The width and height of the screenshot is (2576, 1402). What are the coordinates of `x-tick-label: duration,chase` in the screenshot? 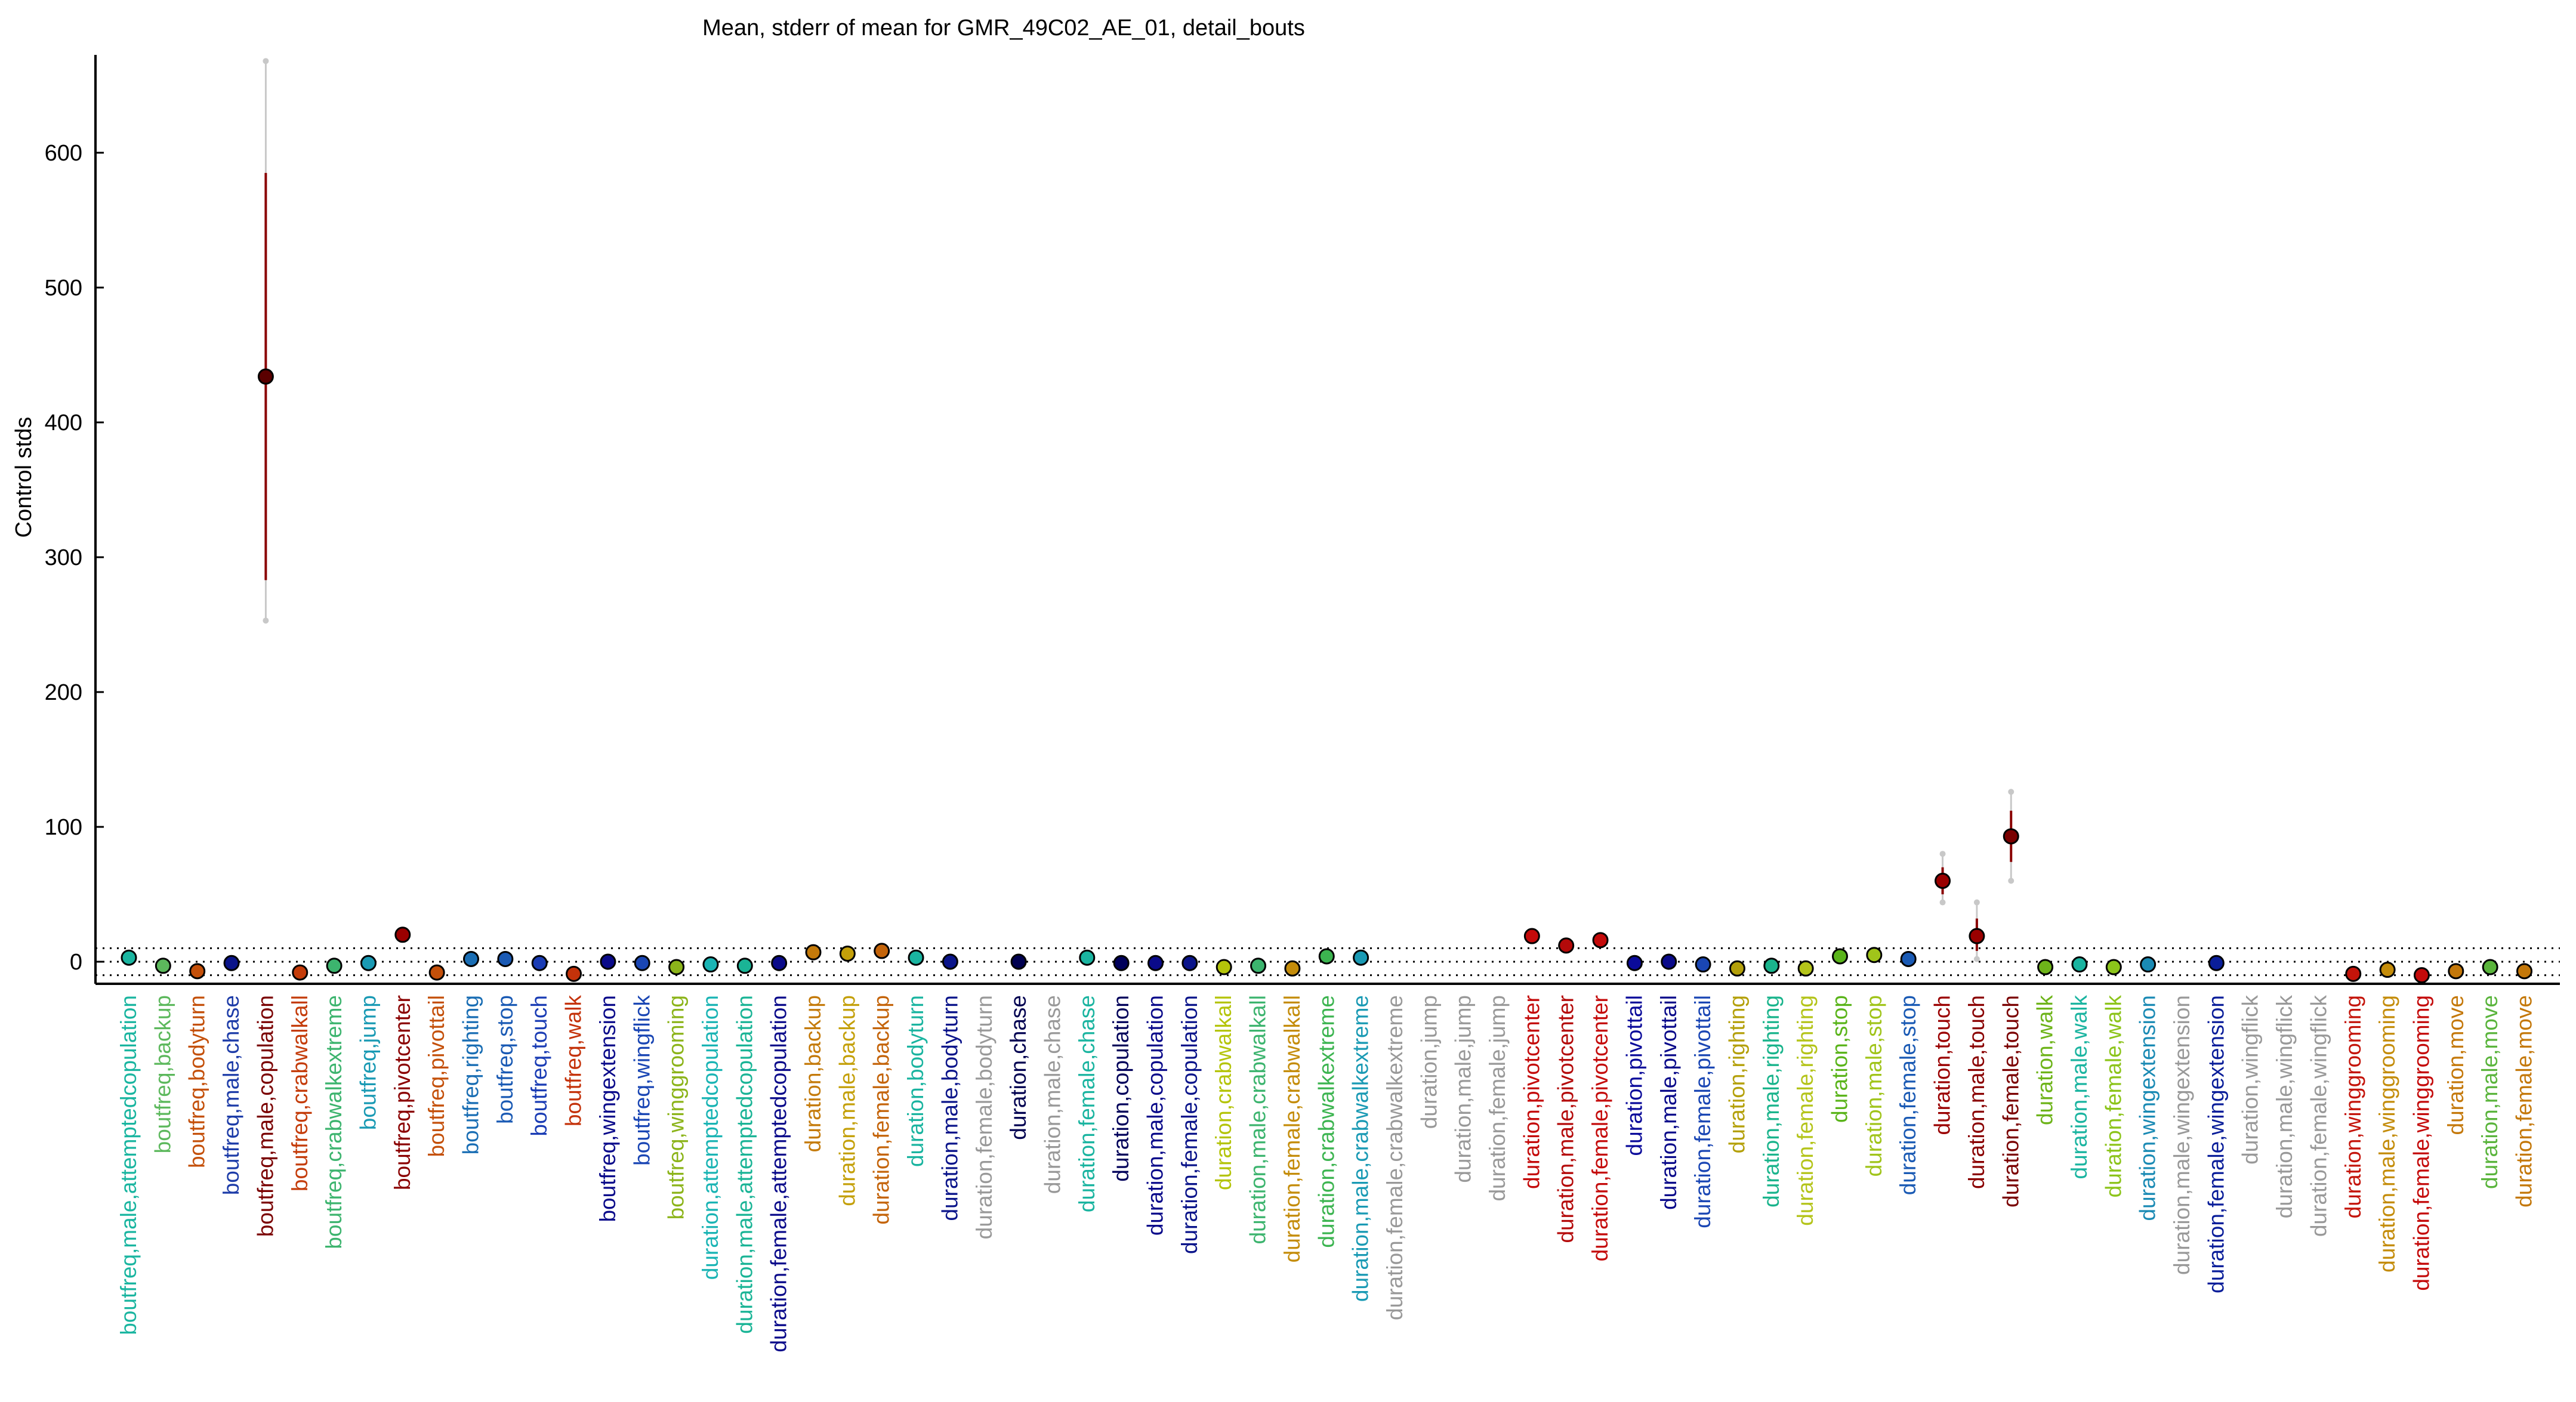 It's located at (1019, 1067).